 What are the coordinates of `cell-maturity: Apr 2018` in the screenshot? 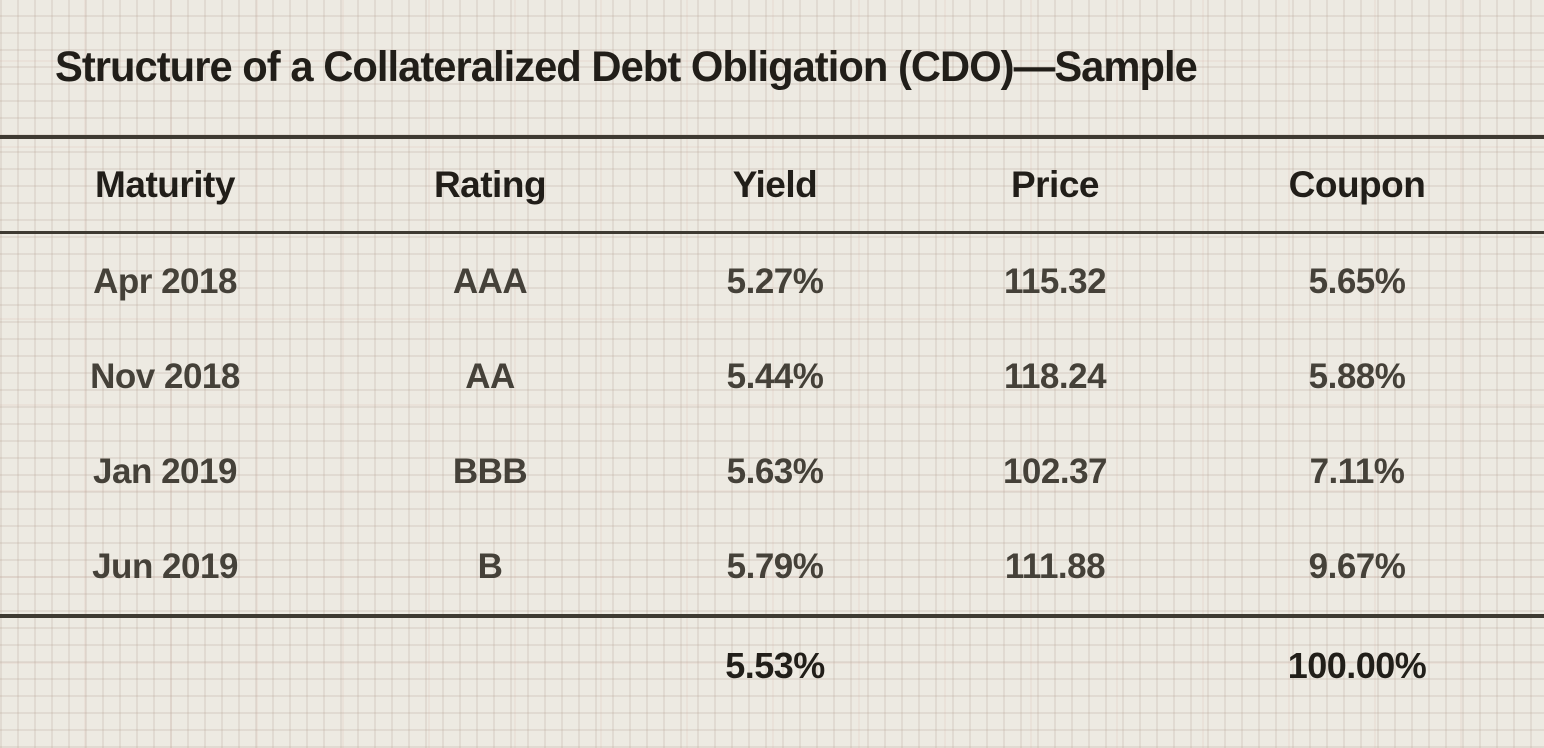 It's located at (165, 281).